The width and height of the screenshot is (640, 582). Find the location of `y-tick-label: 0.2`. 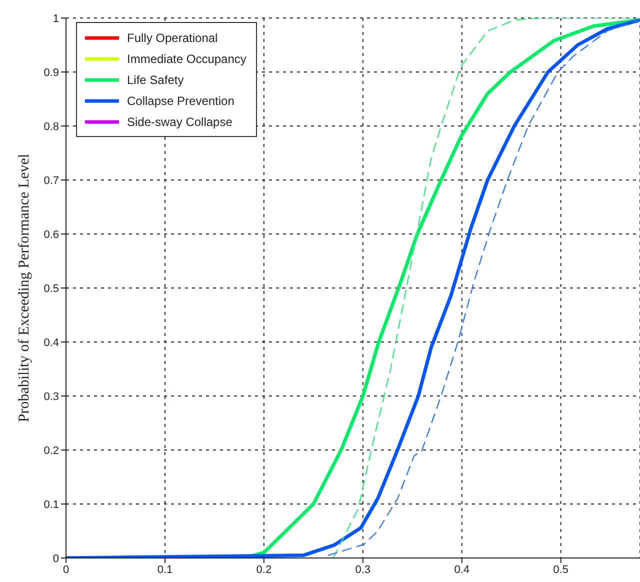

y-tick-label: 0.2 is located at coordinates (51, 450).